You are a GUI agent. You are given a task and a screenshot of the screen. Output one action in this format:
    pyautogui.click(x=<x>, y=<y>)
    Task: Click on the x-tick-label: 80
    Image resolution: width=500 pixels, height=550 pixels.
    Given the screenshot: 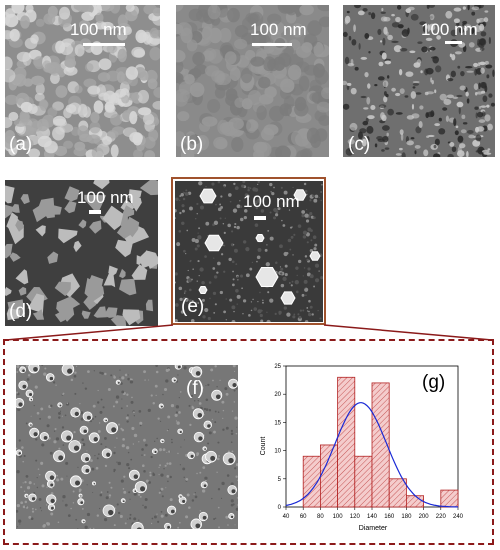 What is the action you would take?
    pyautogui.click(x=320, y=517)
    